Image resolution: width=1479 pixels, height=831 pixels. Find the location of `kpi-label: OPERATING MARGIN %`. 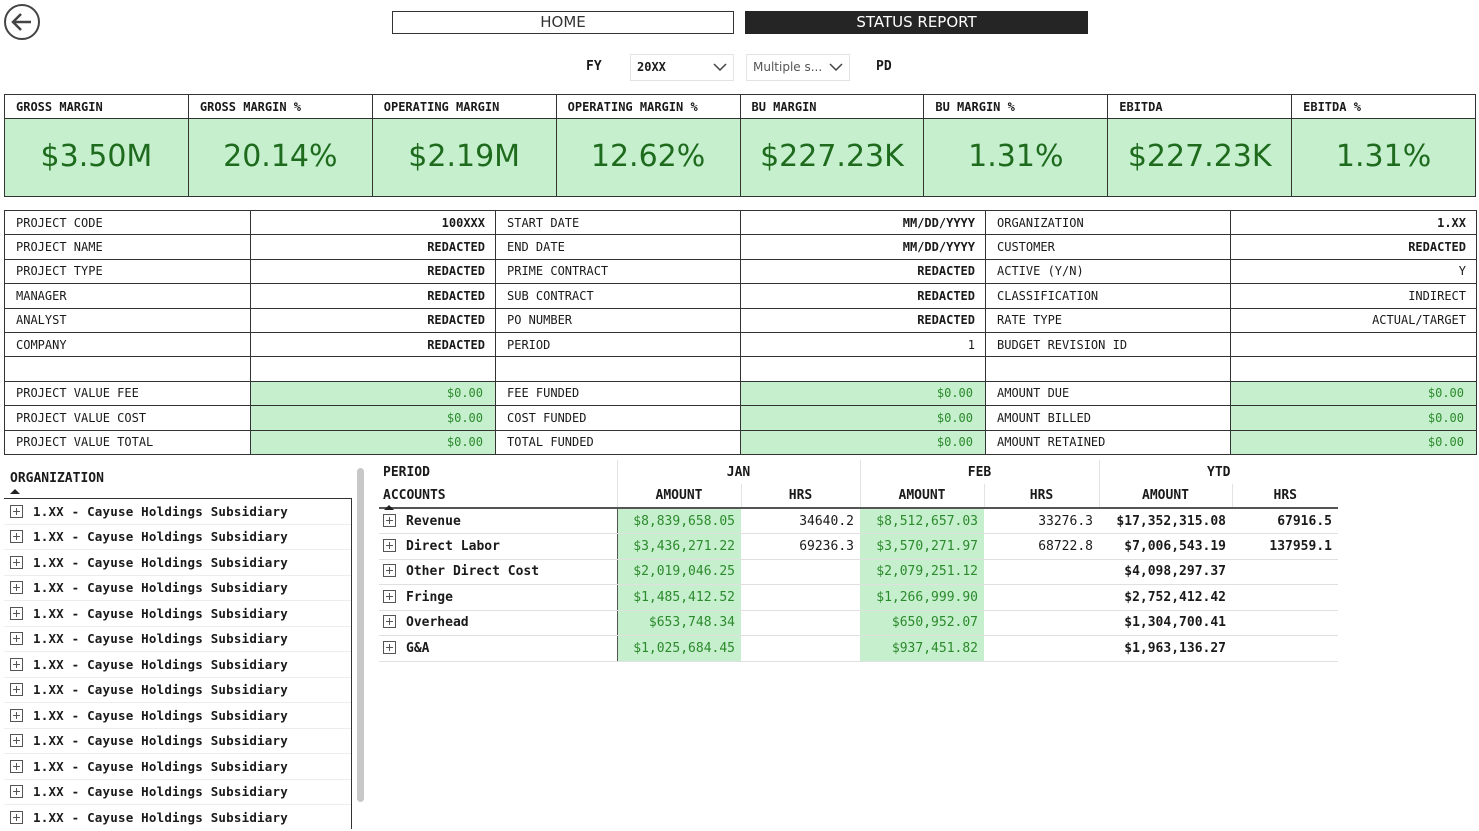

kpi-label: OPERATING MARGIN % is located at coordinates (648, 107).